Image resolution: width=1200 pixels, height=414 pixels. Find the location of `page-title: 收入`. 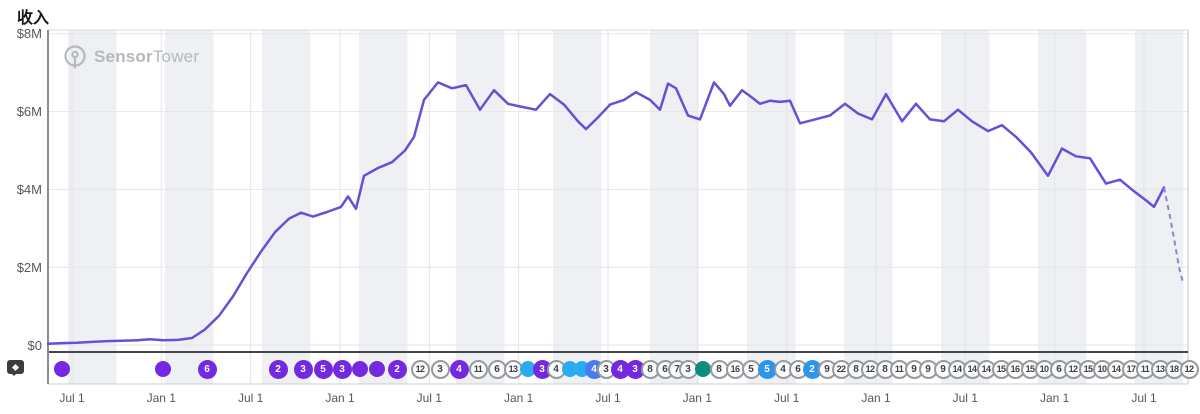

page-title: 收入 is located at coordinates (33, 18).